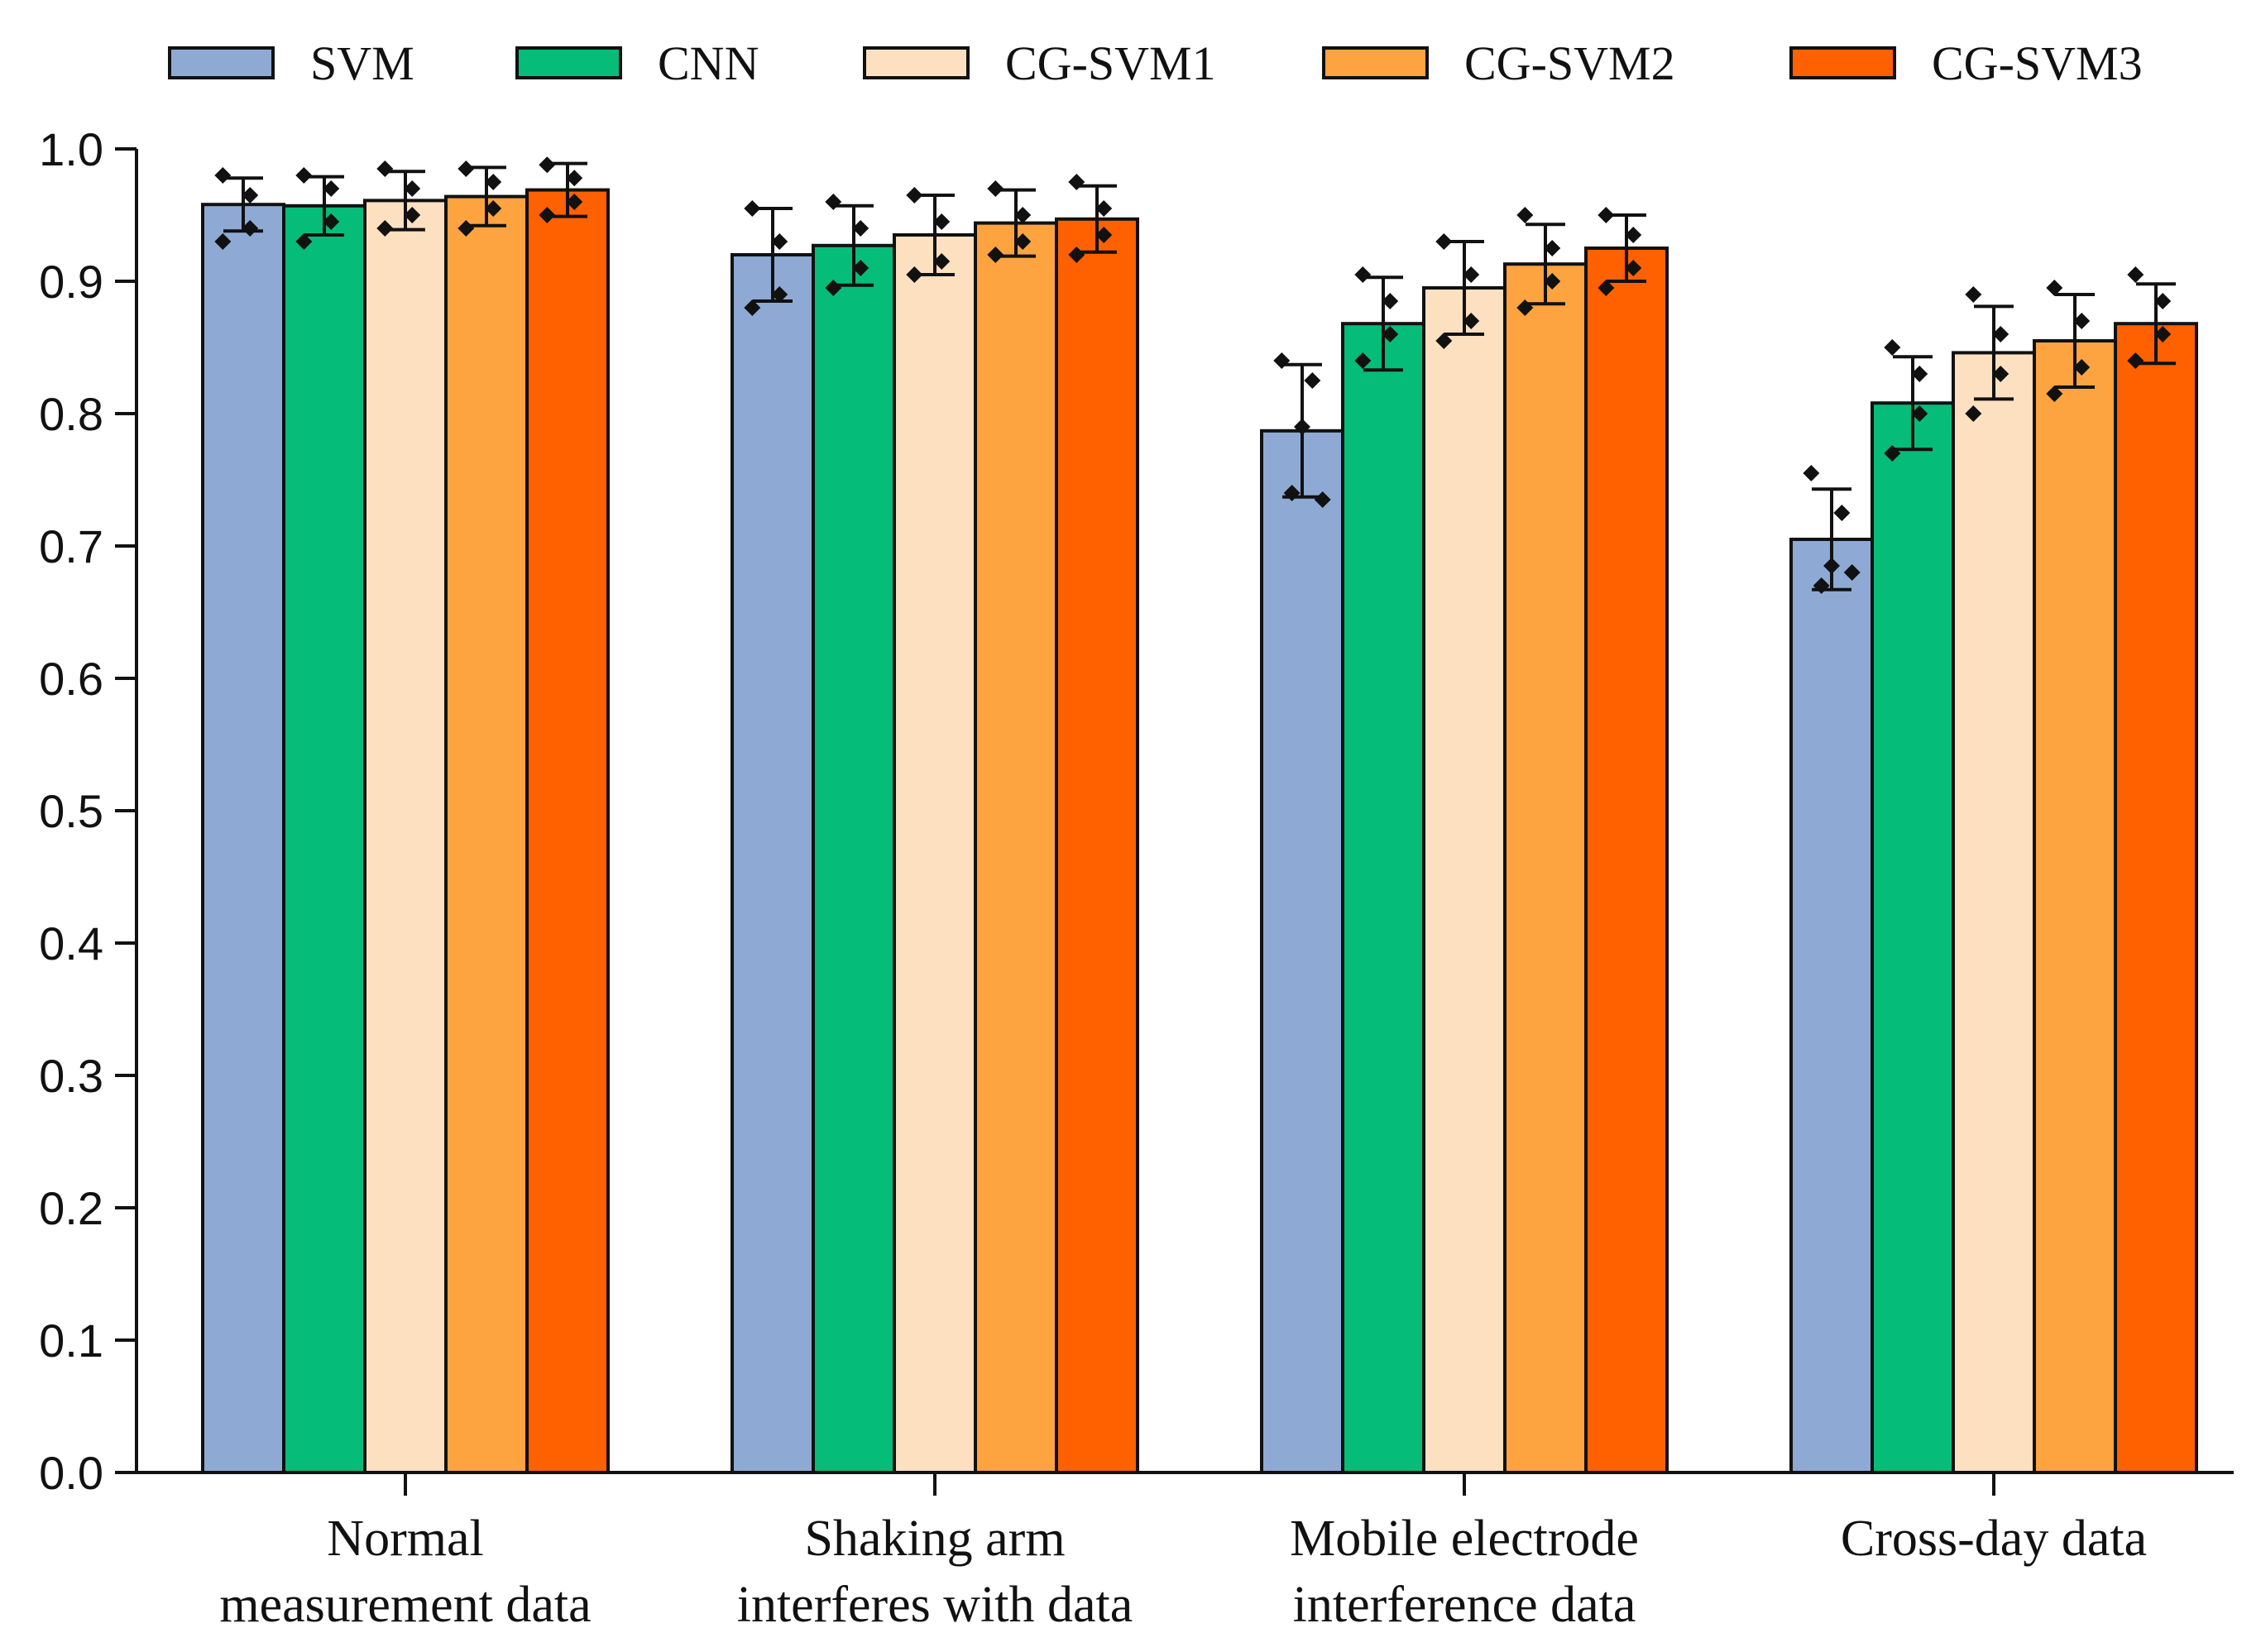  What do you see at coordinates (71, 1208) in the screenshot?
I see `y-tick-label-0.2: 0.2` at bounding box center [71, 1208].